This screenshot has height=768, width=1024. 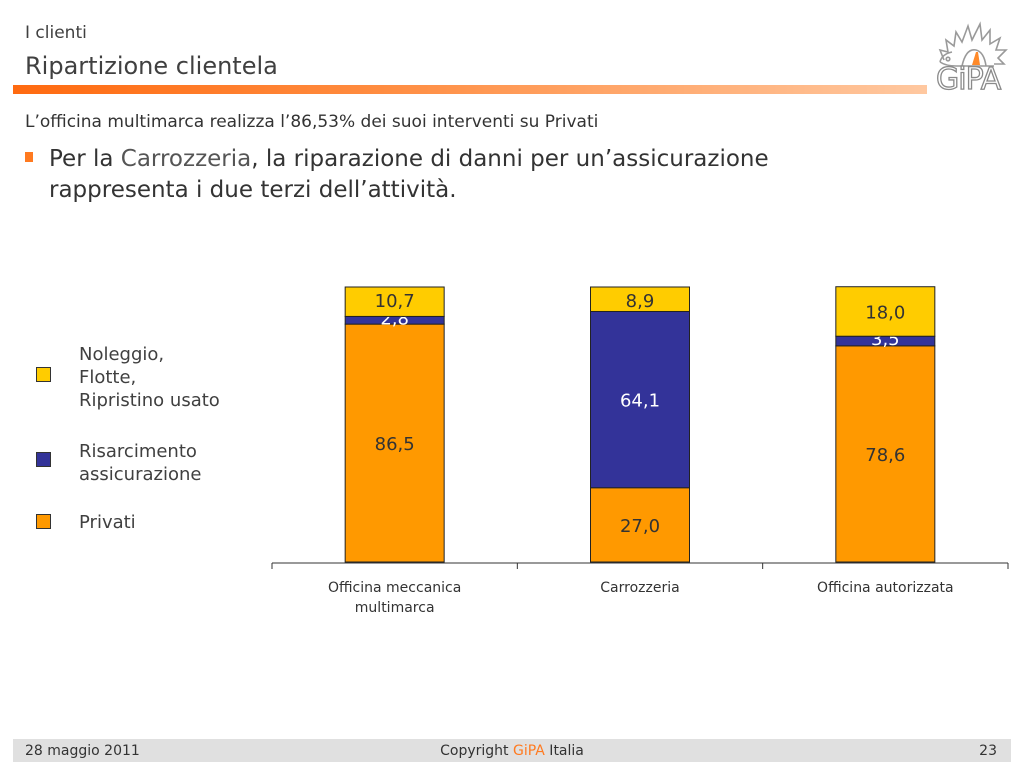 What do you see at coordinates (640, 301) in the screenshot?
I see `data-label: 8,9` at bounding box center [640, 301].